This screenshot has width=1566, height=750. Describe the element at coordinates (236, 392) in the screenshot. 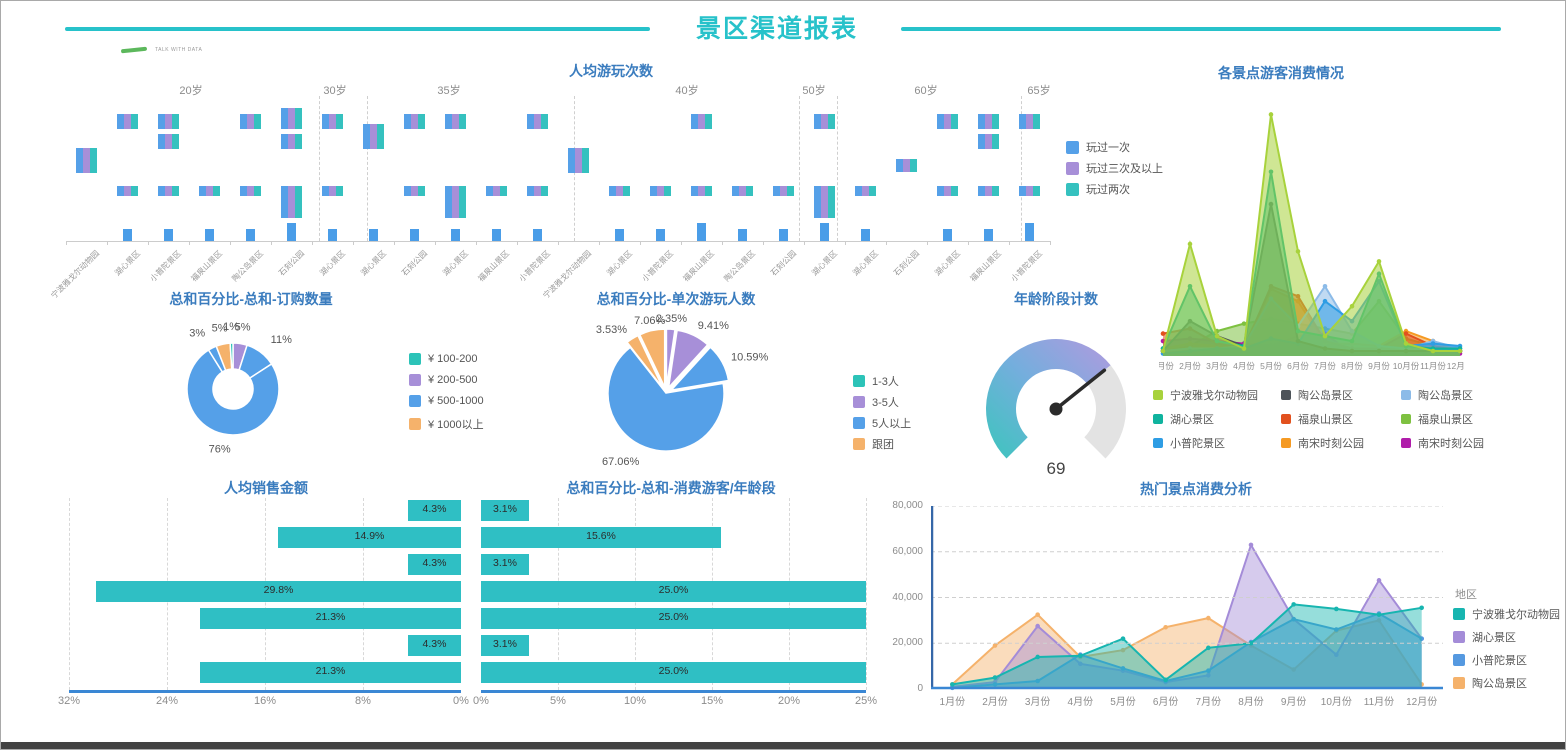

I see `order-quantity-chart: 5% 11% 76% 3% 5% 1%` at that location.